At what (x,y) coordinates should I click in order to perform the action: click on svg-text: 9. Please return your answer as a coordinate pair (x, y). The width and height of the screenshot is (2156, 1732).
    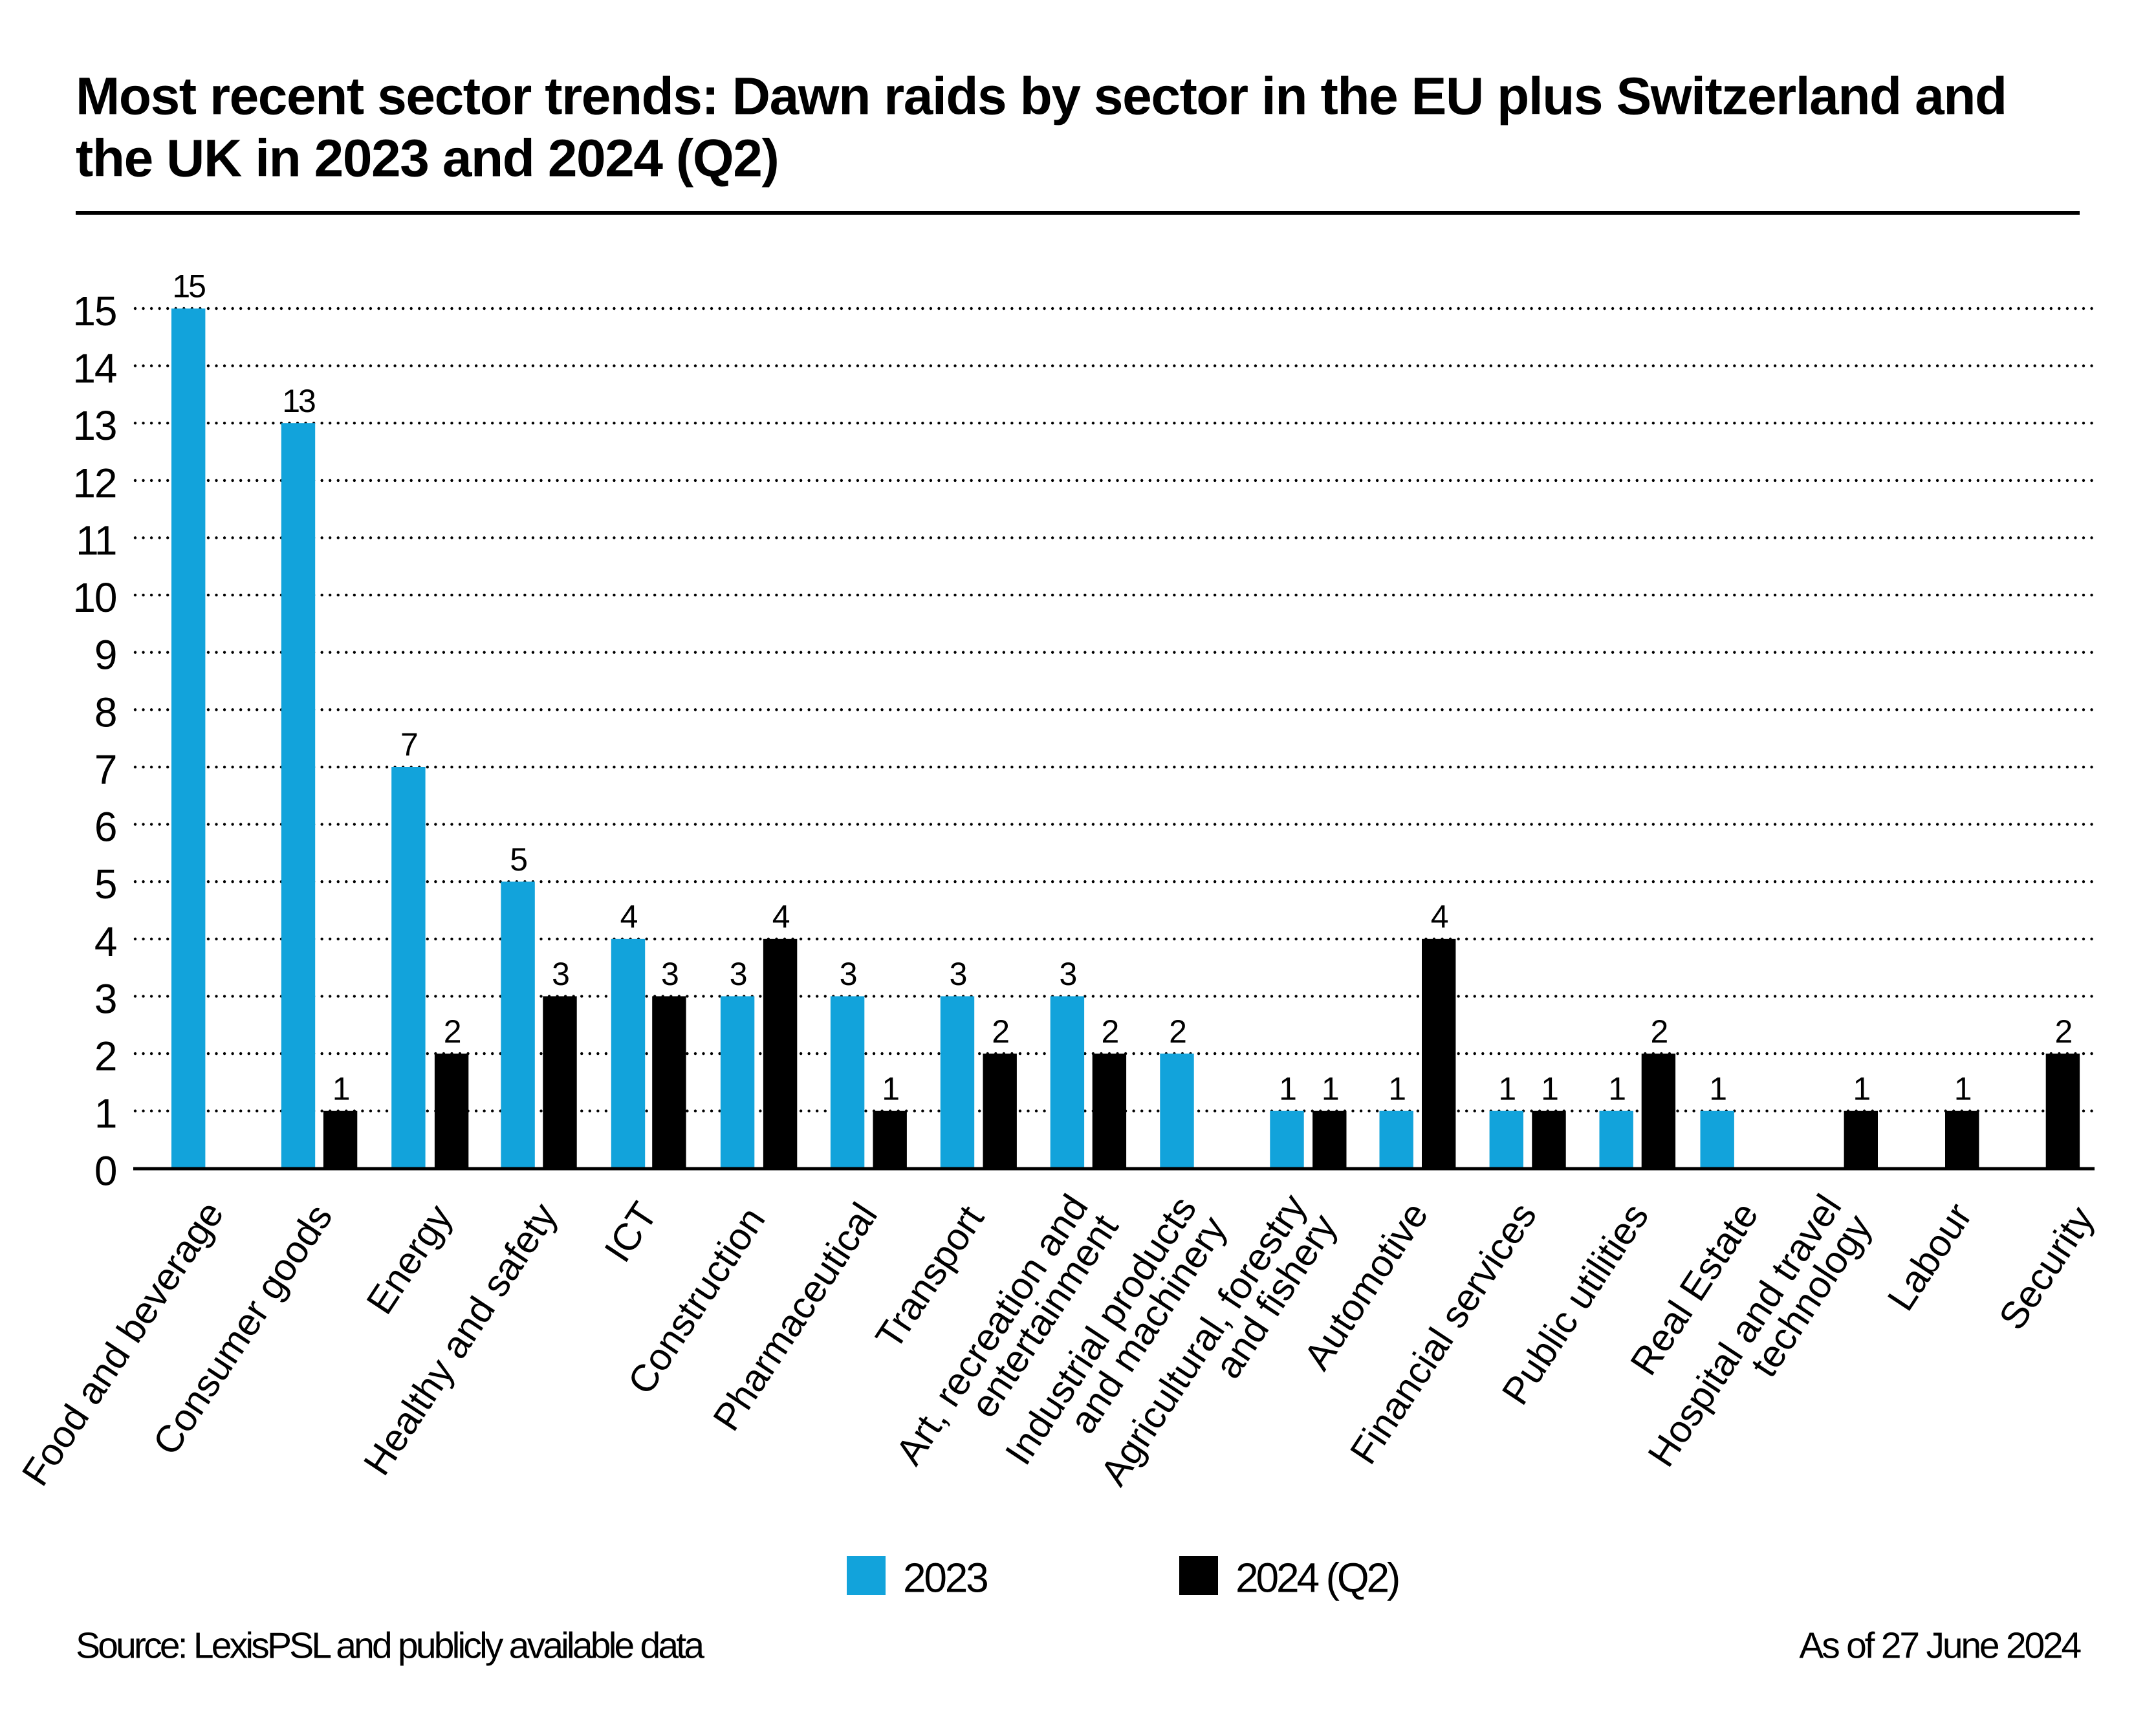
    Looking at the image, I should click on (105, 655).